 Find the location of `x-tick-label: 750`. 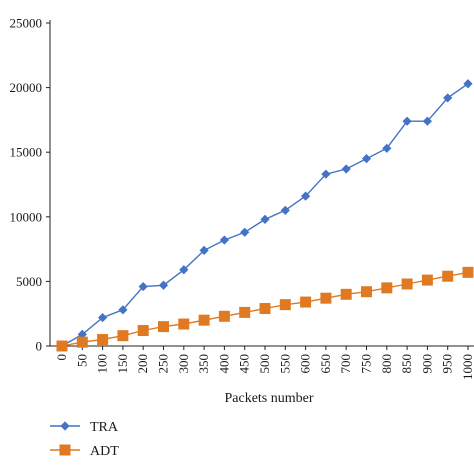

x-tick-label: 750 is located at coordinates (366, 364).